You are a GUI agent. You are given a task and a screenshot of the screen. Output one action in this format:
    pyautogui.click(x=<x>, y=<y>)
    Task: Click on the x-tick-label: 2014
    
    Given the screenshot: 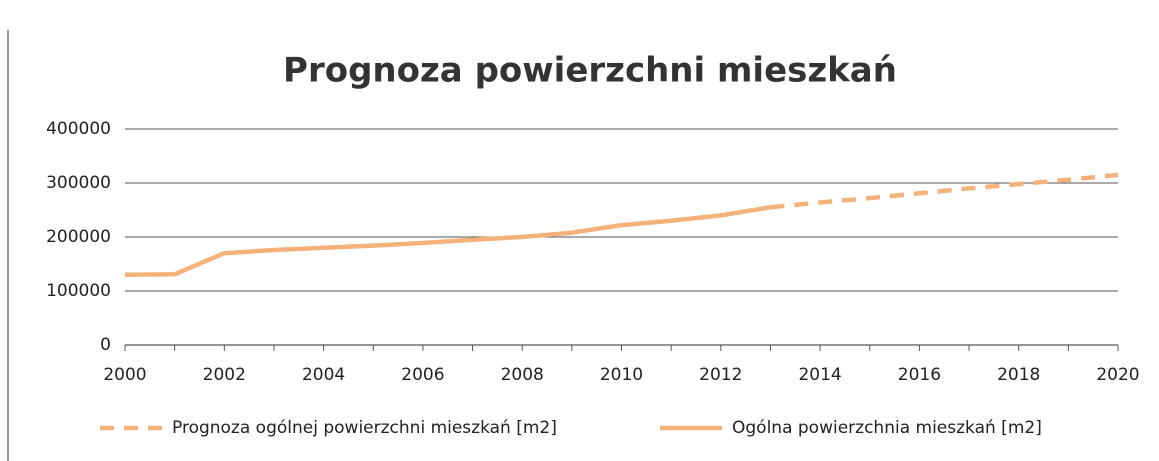 What is the action you would take?
    pyautogui.click(x=819, y=375)
    